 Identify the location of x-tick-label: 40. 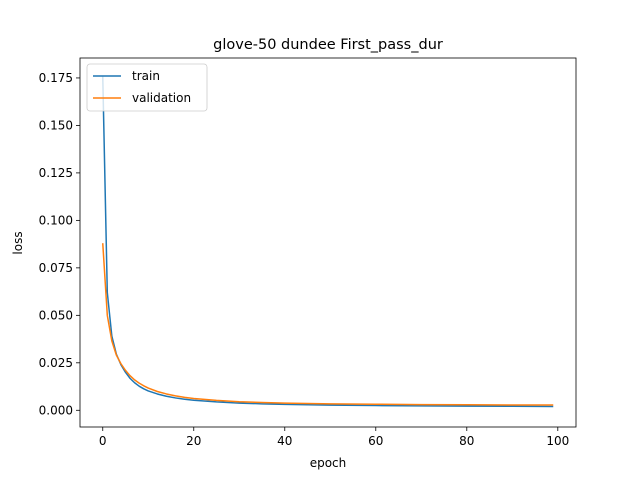
(284, 441).